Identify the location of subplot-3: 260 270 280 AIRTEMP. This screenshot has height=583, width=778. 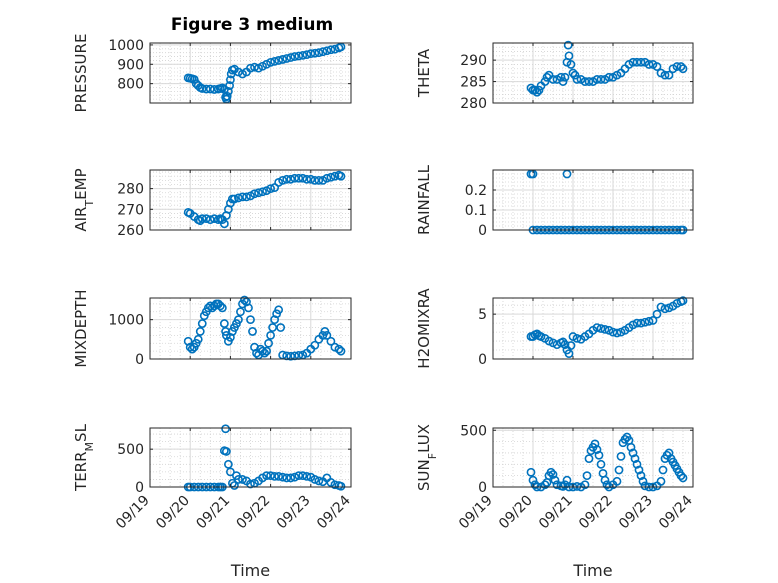
(212, 203).